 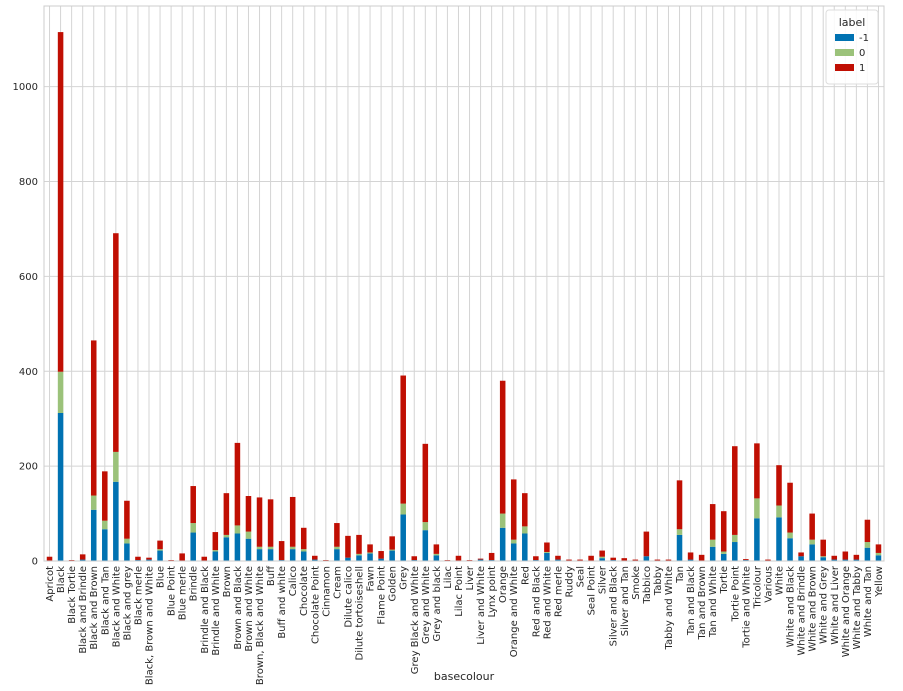 What do you see at coordinates (426, 605) in the screenshot?
I see `x-tick-label: Grey and White` at bounding box center [426, 605].